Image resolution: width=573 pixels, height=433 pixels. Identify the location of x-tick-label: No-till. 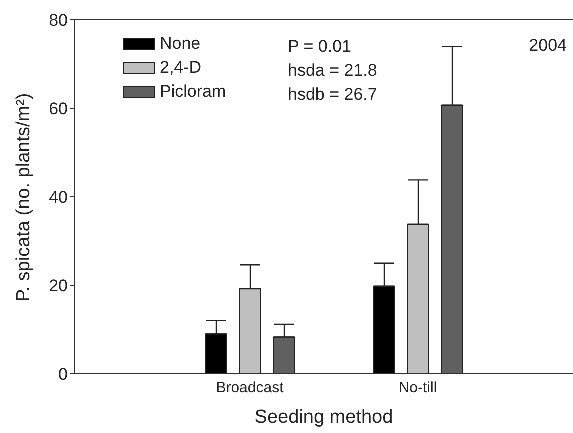
(418, 388).